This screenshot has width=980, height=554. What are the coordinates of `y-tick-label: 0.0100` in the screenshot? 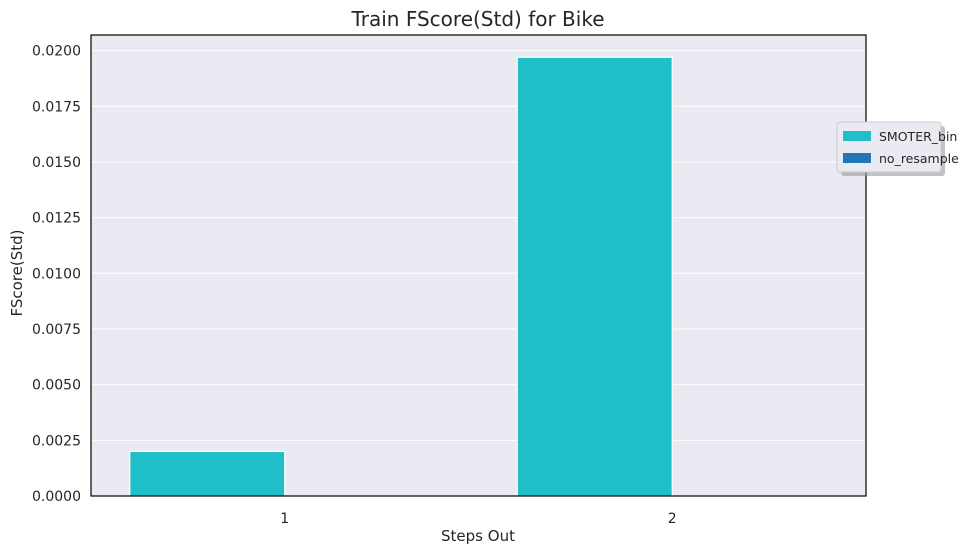 It's located at (56, 274).